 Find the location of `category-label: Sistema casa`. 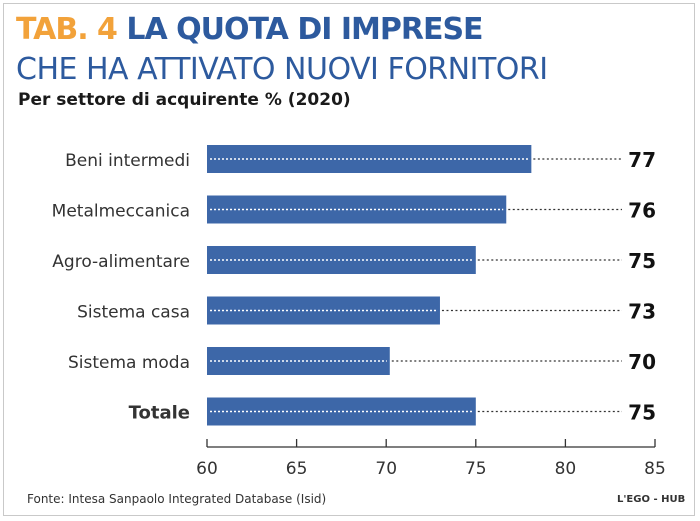

category-label: Sistema casa is located at coordinates (133, 313).